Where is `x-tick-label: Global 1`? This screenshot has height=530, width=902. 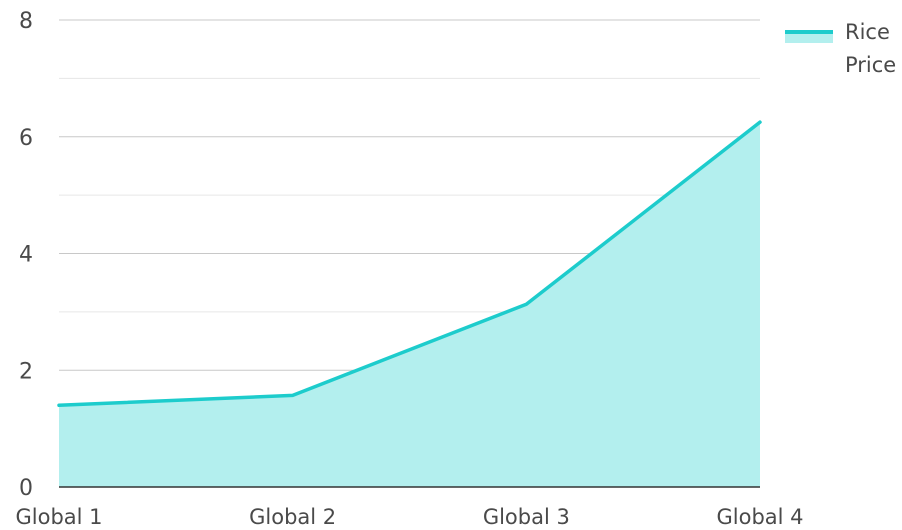
x-tick-label: Global 1 is located at coordinates (58, 515).